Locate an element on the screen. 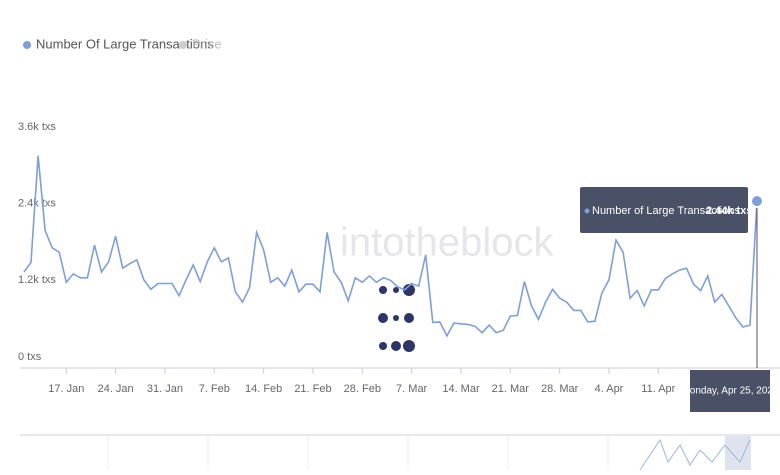 The height and width of the screenshot is (475, 780). tooltip-date: Monday, Apr 25, 2022 is located at coordinates (730, 391).